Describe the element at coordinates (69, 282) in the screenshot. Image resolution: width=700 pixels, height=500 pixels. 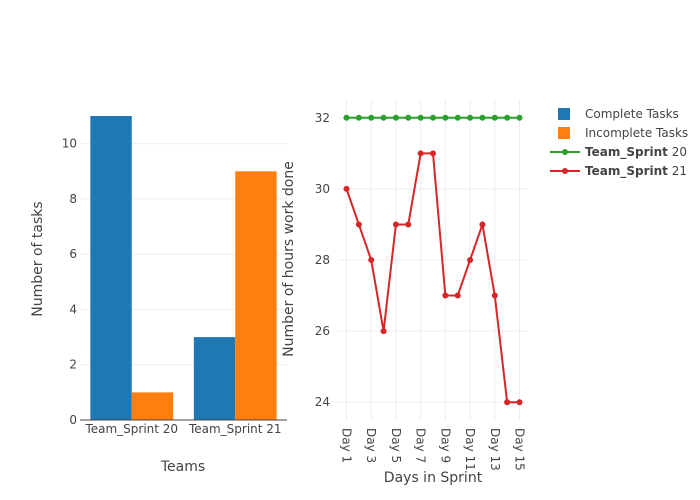
I see `bar-y-ticks: 0 2 4 6 8 10` at that location.